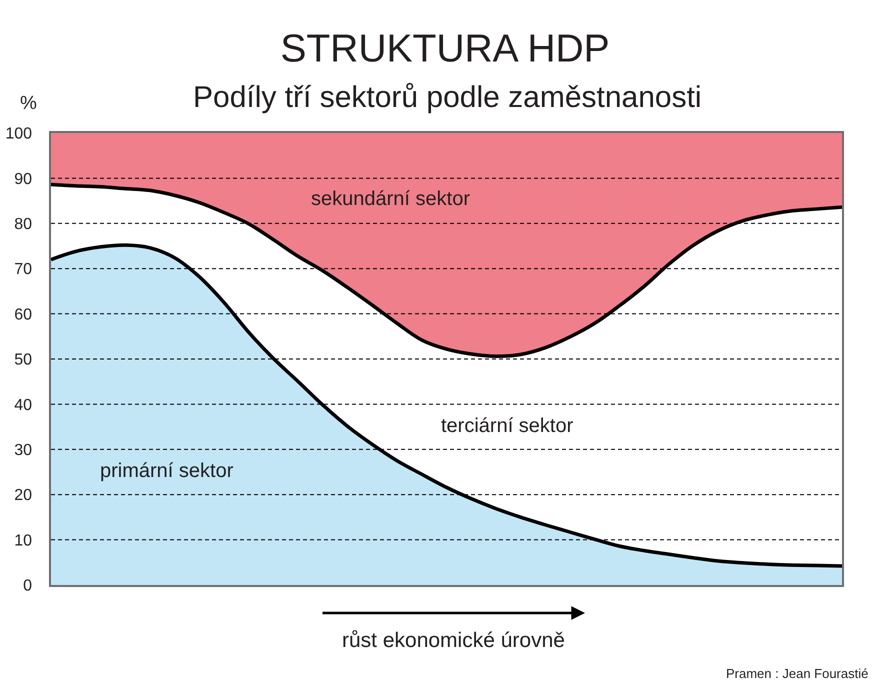 The width and height of the screenshot is (896, 700). I want to click on chart-title: STRUKTURA HDP, so click(445, 49).